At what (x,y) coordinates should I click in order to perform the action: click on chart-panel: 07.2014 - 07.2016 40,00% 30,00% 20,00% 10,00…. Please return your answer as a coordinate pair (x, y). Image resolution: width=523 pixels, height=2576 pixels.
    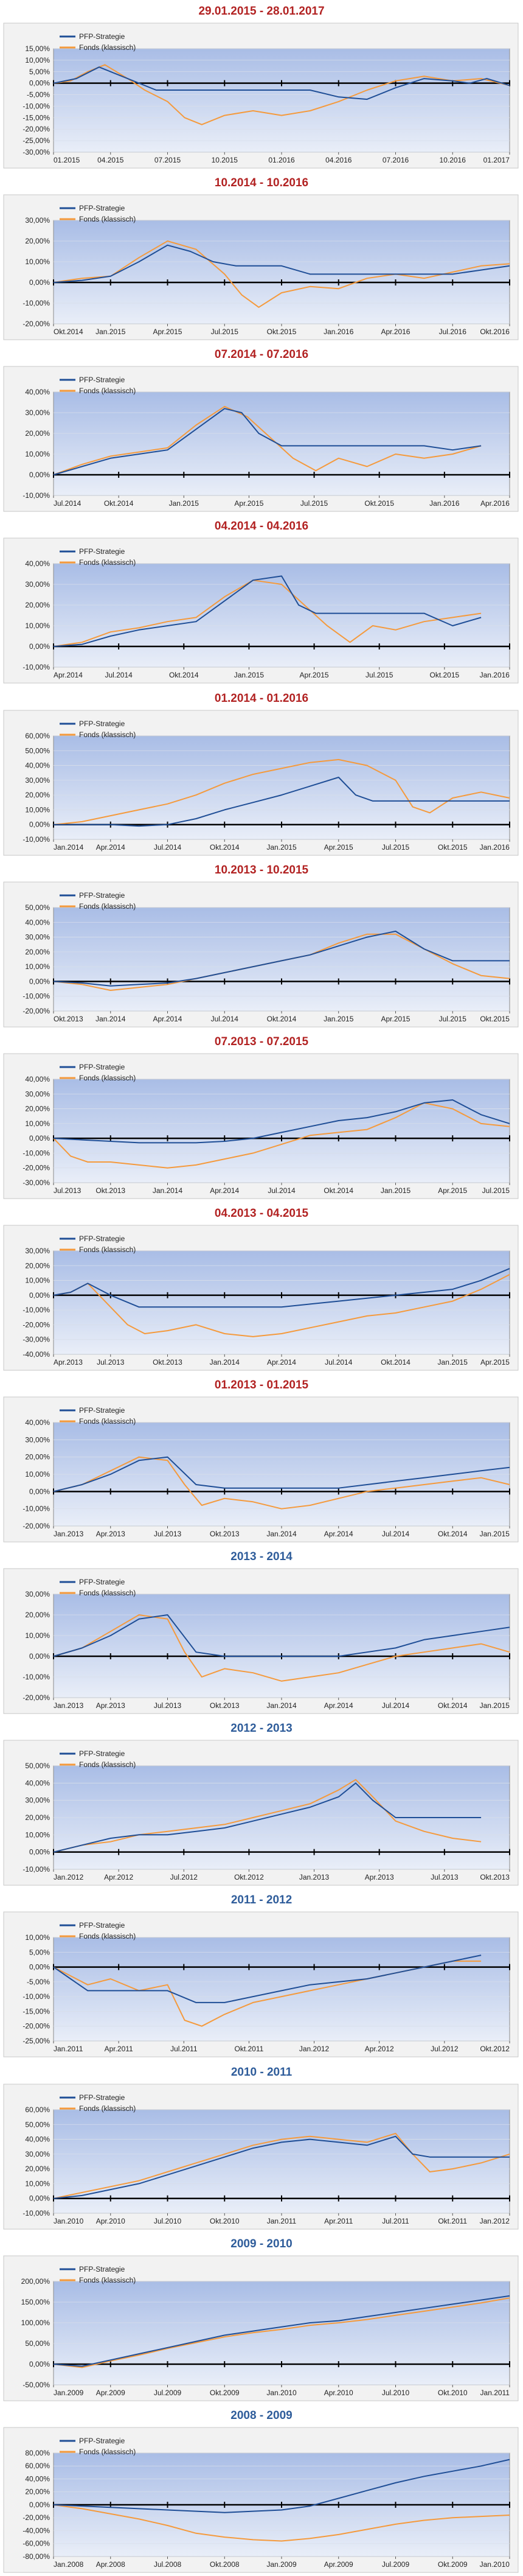
    Looking at the image, I should click on (261, 429).